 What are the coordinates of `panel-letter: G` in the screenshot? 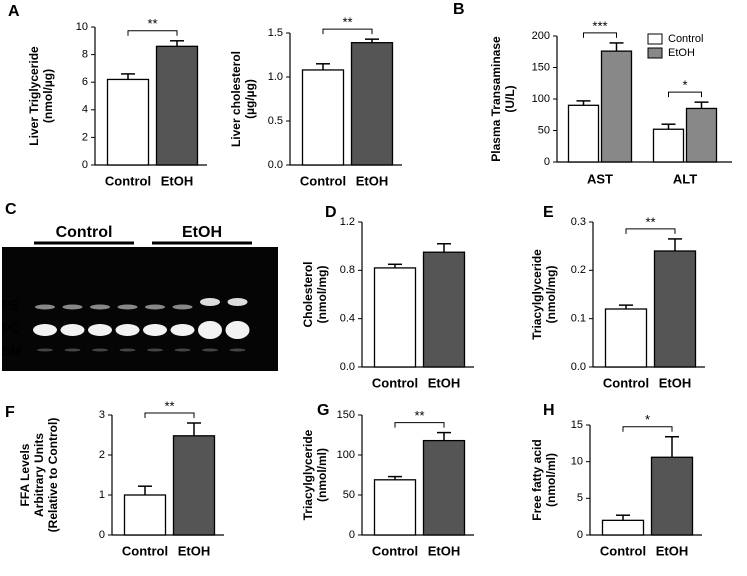 It's located at (323, 410).